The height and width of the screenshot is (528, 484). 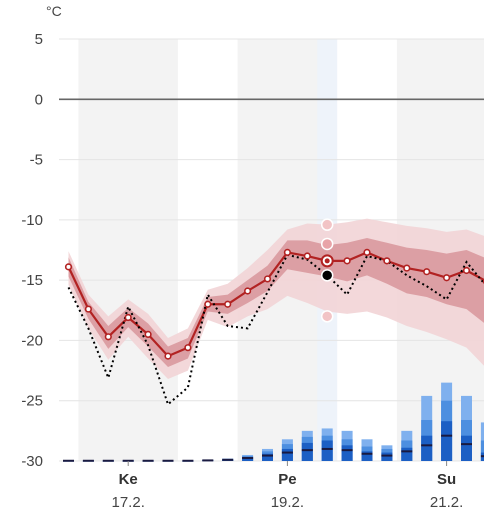 I want to click on day-date-label: 21.2., so click(x=446, y=502).